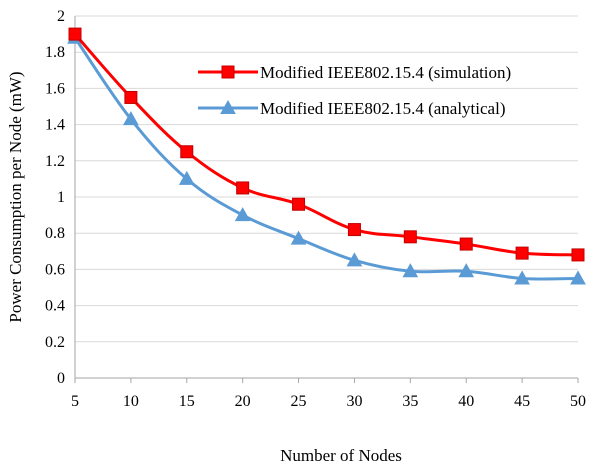 The image size is (589, 467). Describe the element at coordinates (55, 233) in the screenshot. I see `y-tick-label: 0.8` at that location.